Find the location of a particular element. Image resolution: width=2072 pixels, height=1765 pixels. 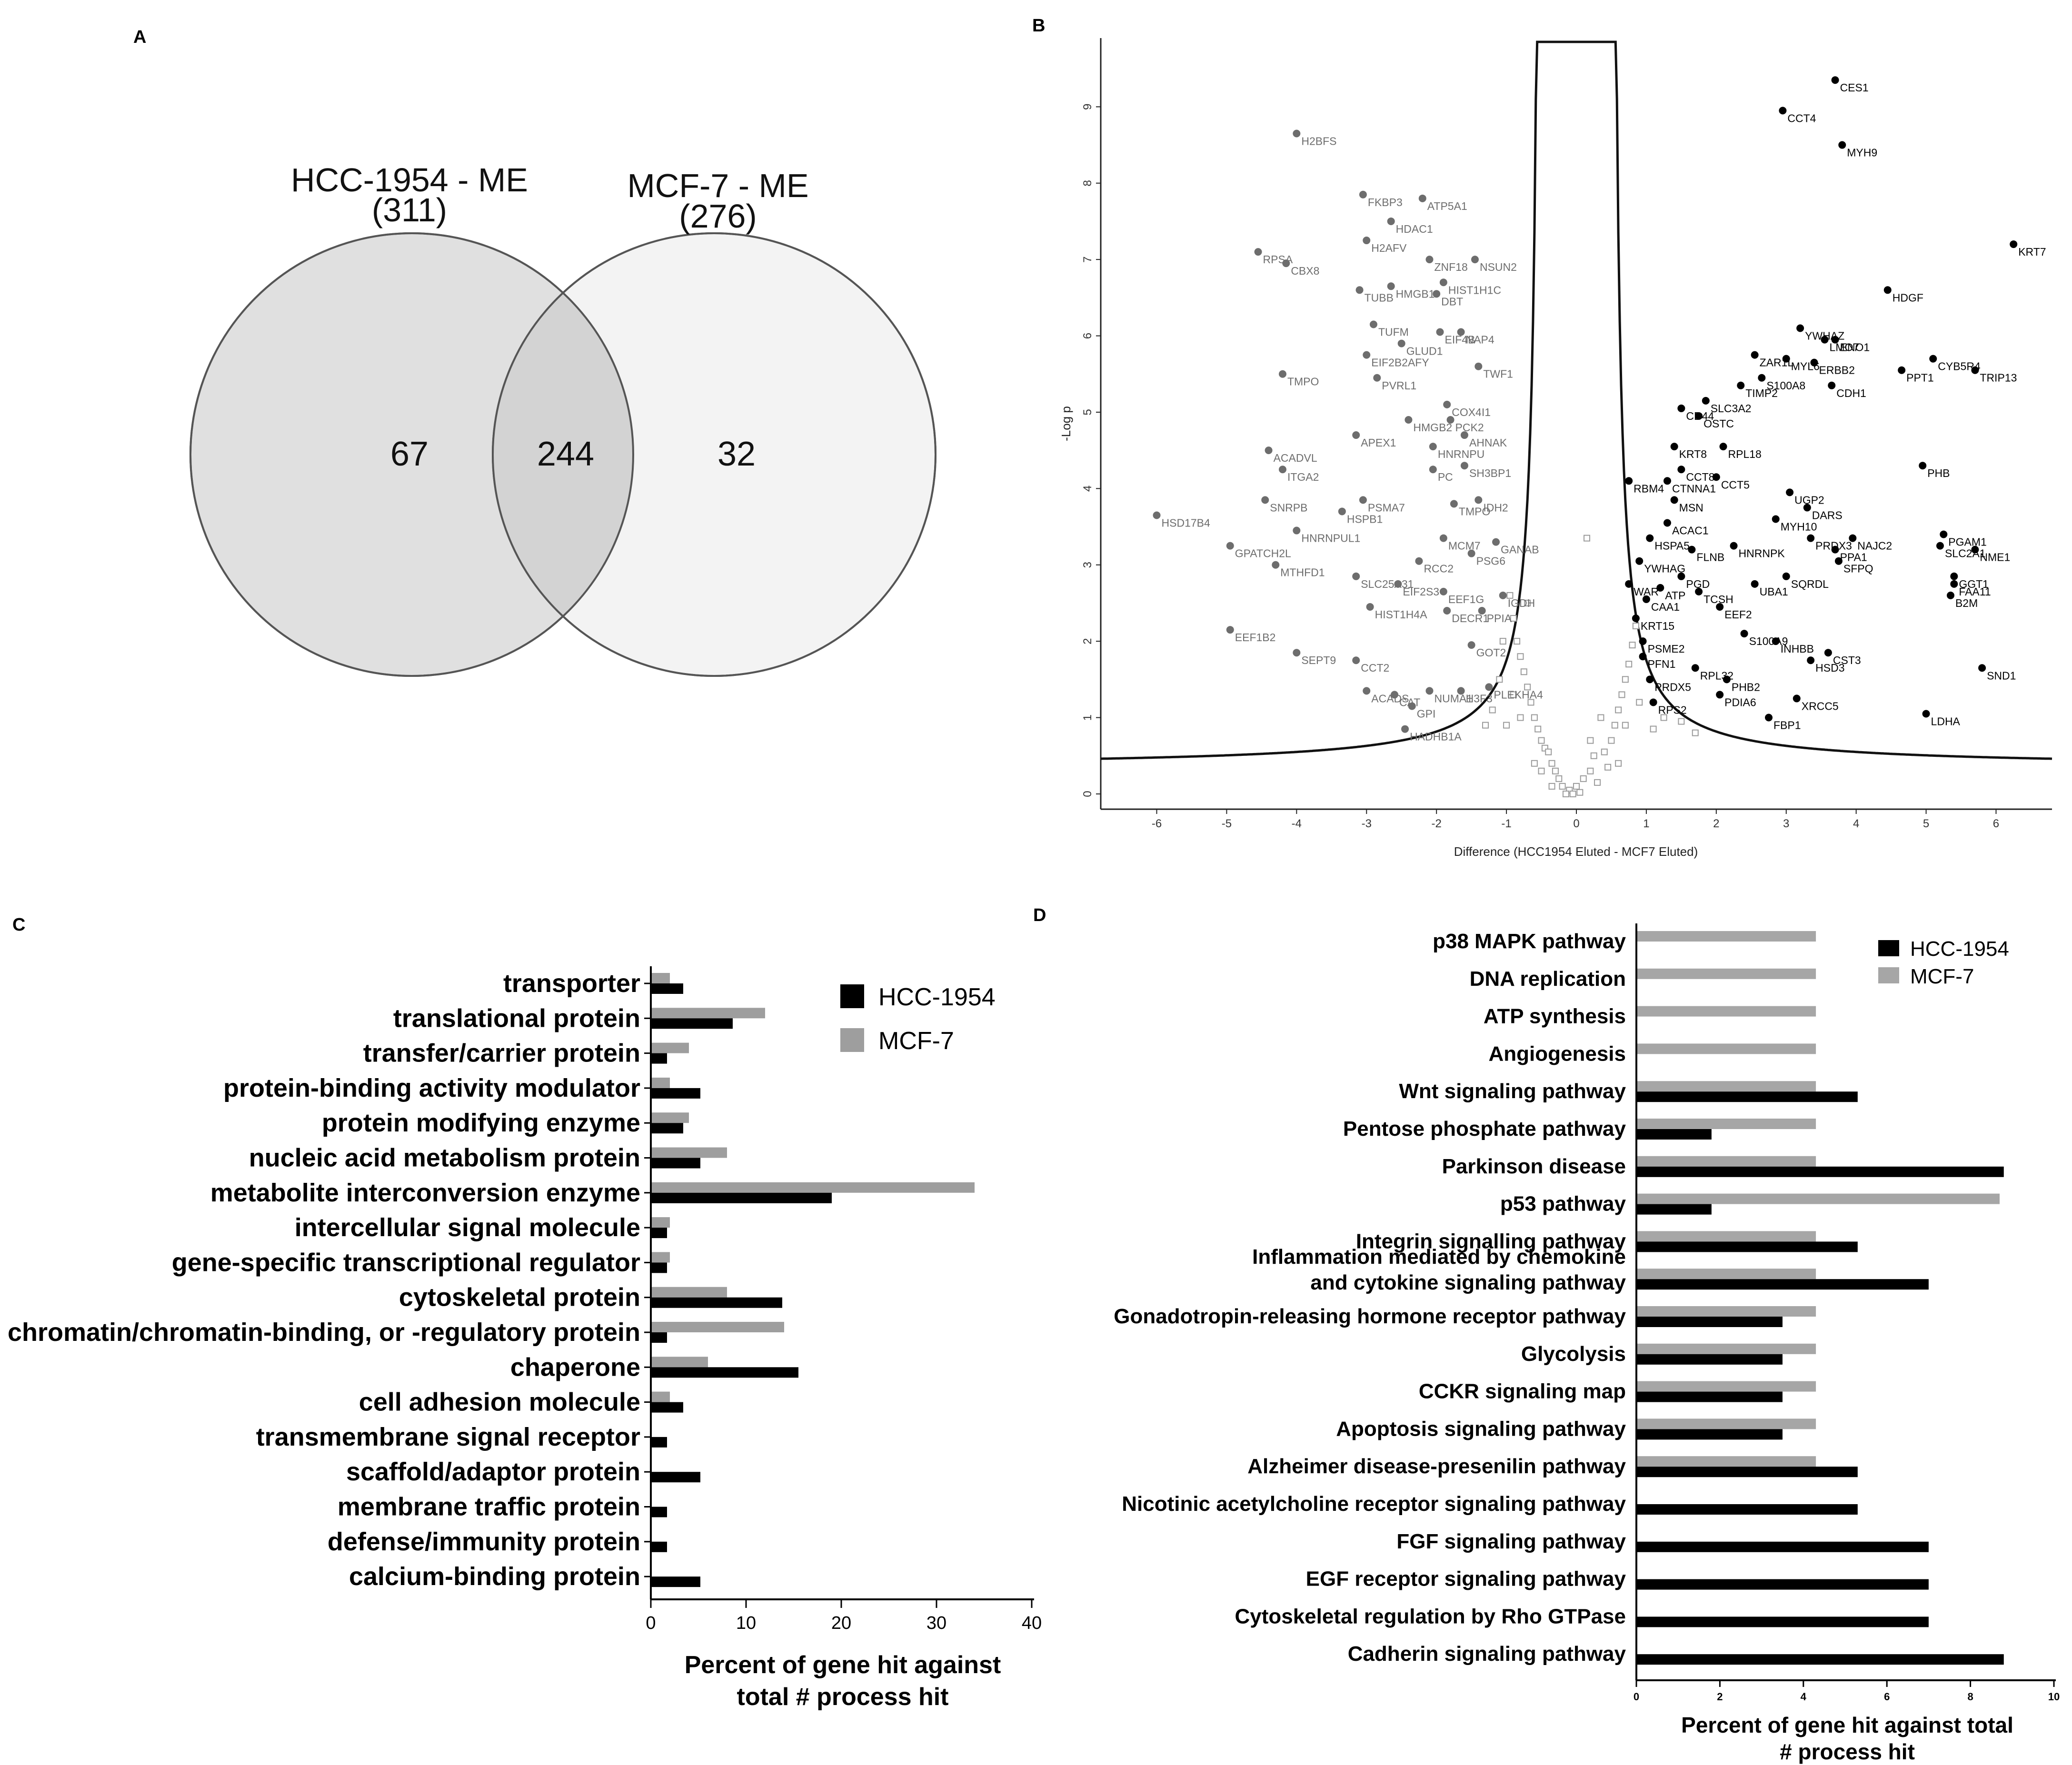

volcano-gene-label: PLEKHA4 is located at coordinates (1518, 694).